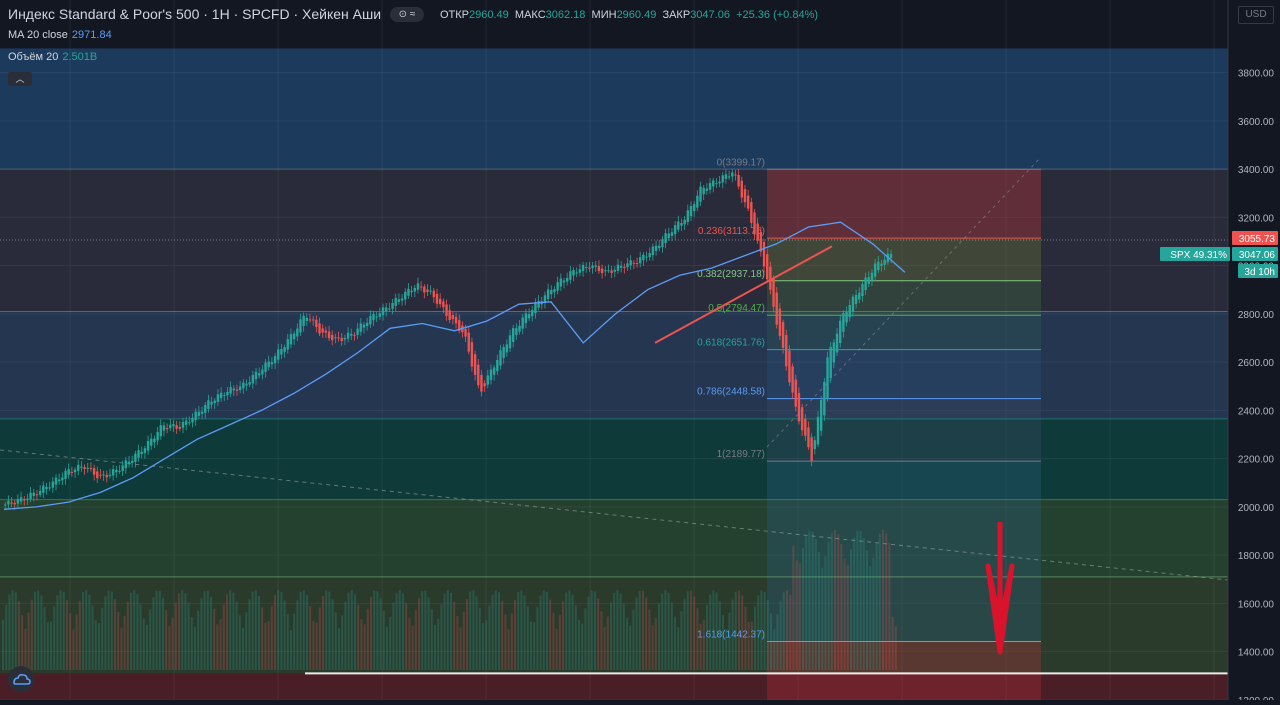  I want to click on collapse-legend-button: ︿, so click(20, 79).